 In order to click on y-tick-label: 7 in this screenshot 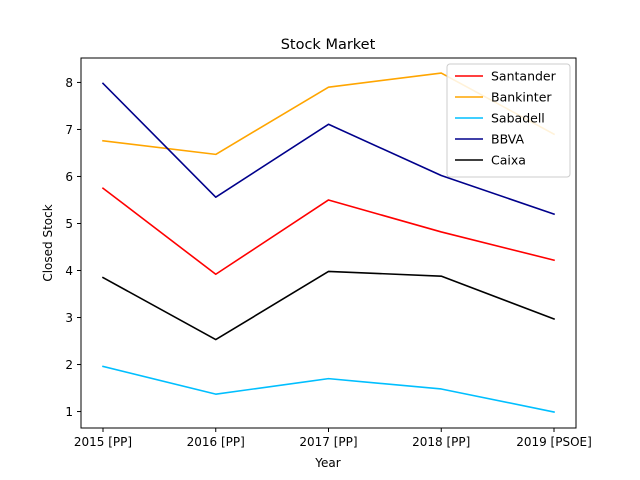, I will do `click(69, 130)`.